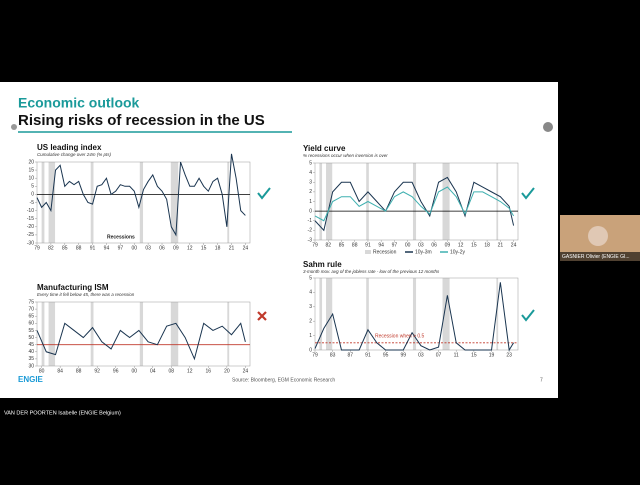 This screenshot has height=485, width=640. Describe the element at coordinates (598, 236) in the screenshot. I see `participant-face` at that location.